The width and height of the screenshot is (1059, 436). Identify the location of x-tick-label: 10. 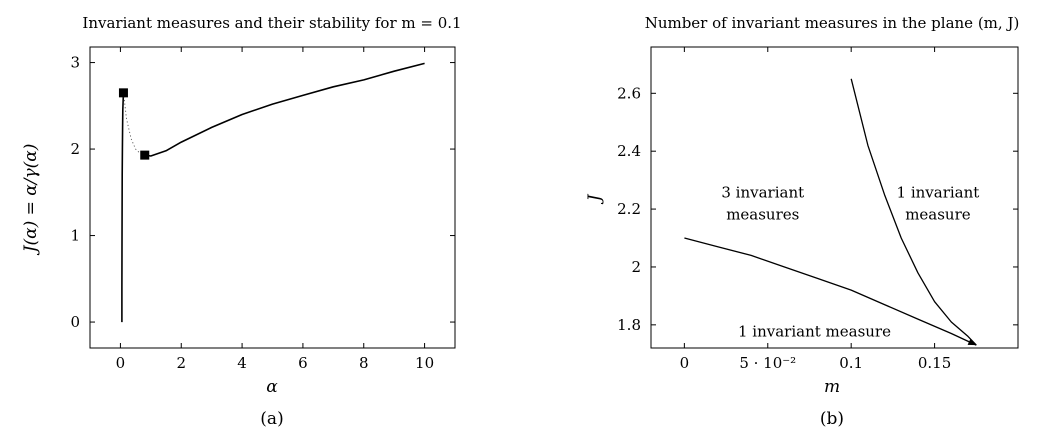
(424, 363).